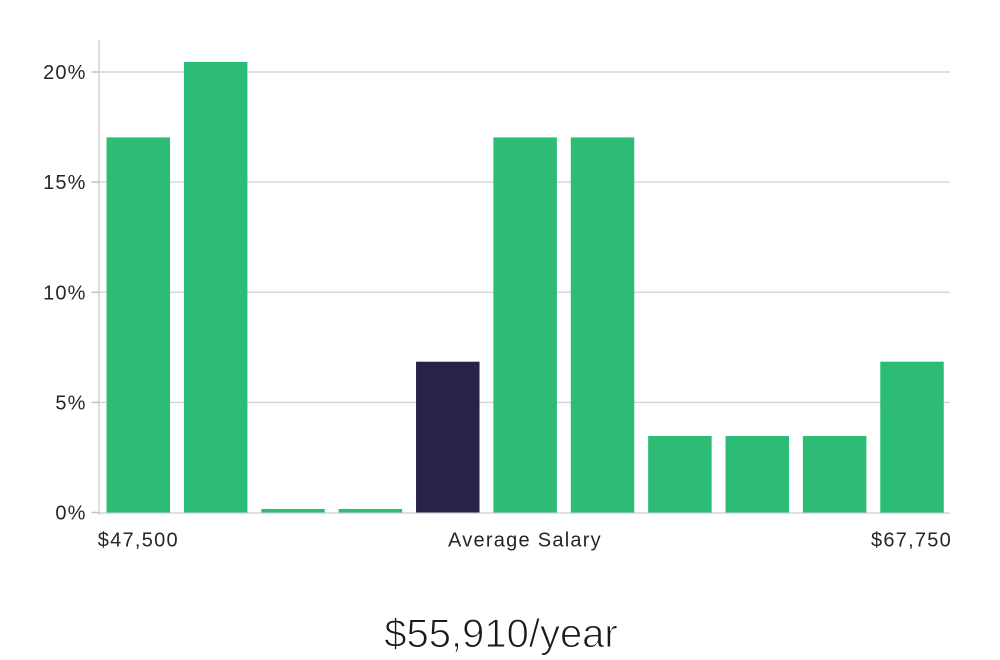 The height and width of the screenshot is (660, 1000). What do you see at coordinates (911, 541) in the screenshot?
I see `svg-text: $67,750` at bounding box center [911, 541].